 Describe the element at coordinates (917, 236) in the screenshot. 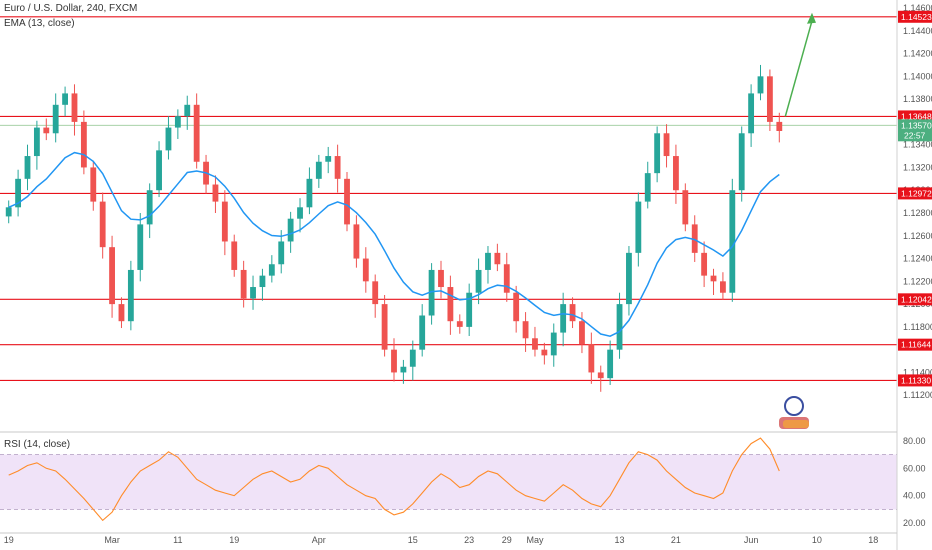

I see `price-tick-label: 1.12600` at that location.